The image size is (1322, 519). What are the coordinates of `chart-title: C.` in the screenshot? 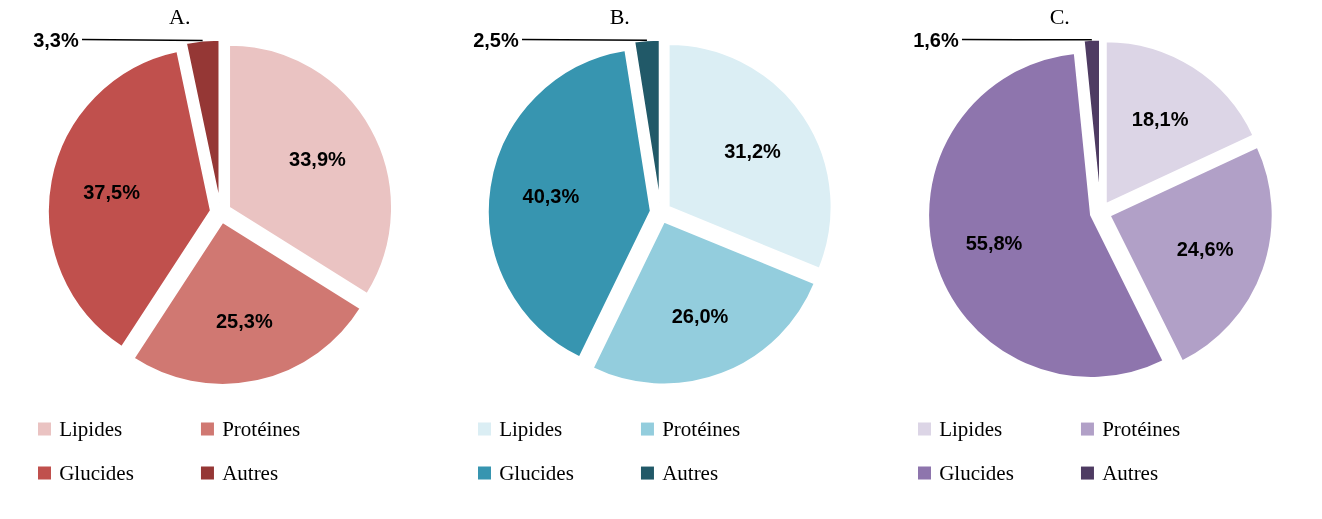 It's located at (1059, 17).